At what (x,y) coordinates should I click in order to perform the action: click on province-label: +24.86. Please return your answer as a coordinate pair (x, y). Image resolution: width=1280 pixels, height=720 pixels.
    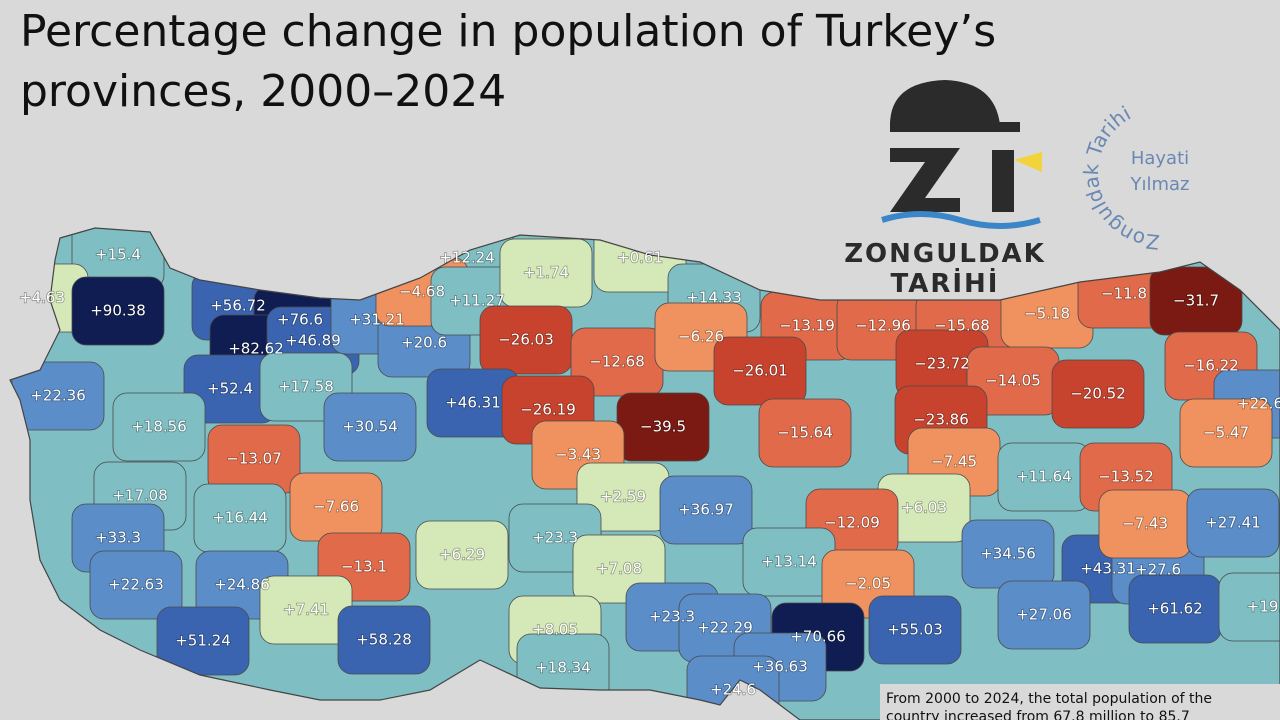
    Looking at the image, I should click on (242, 585).